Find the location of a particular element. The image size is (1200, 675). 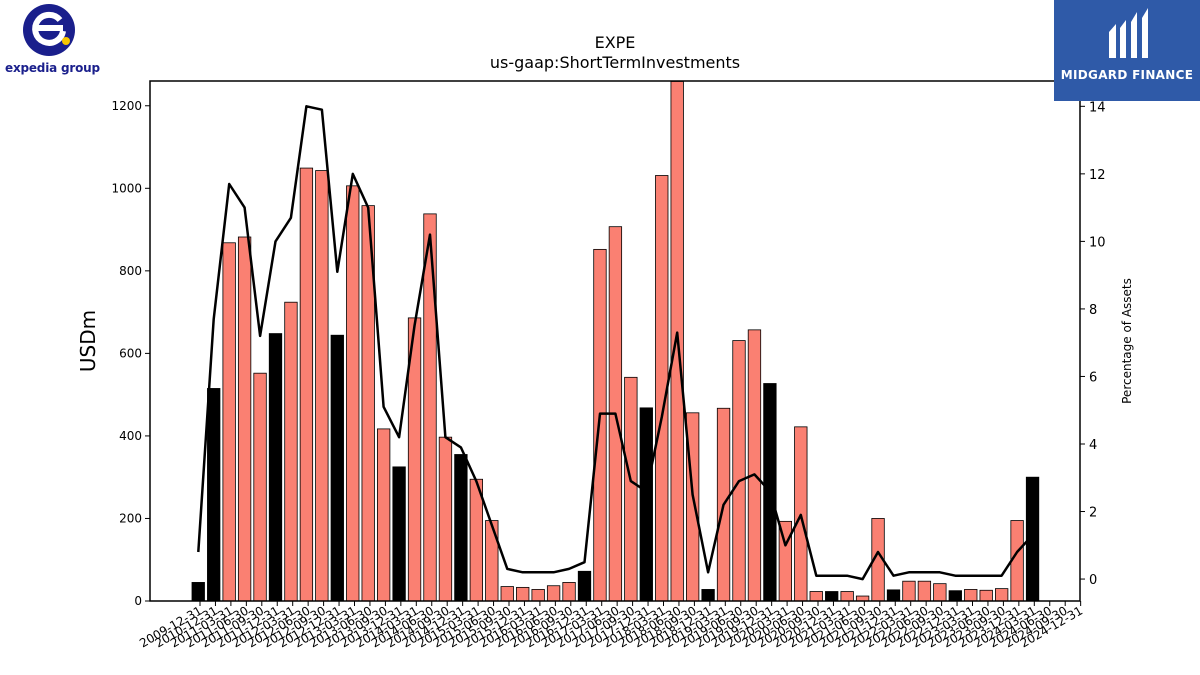

expedia-group-logo-text: expedia group is located at coordinates (52, 68).